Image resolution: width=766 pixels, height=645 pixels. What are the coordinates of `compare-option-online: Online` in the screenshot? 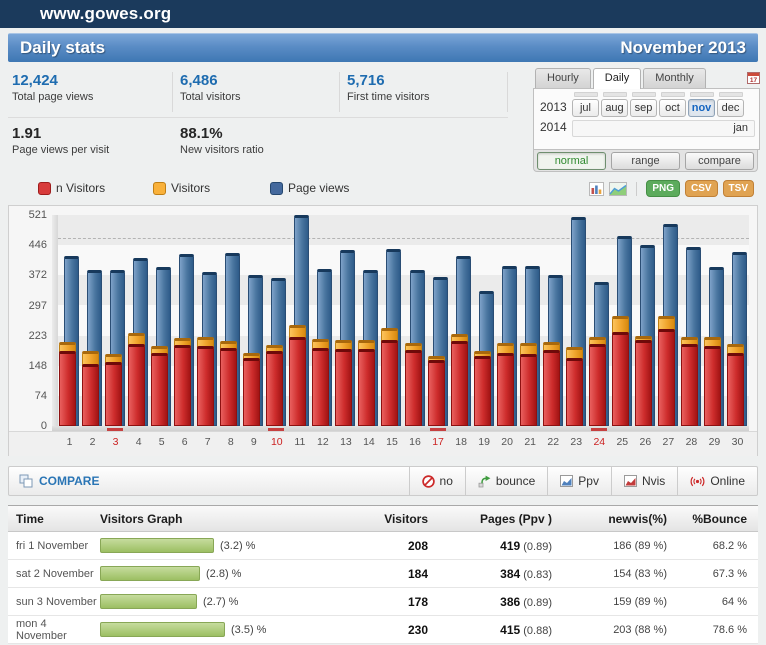 It's located at (717, 481).